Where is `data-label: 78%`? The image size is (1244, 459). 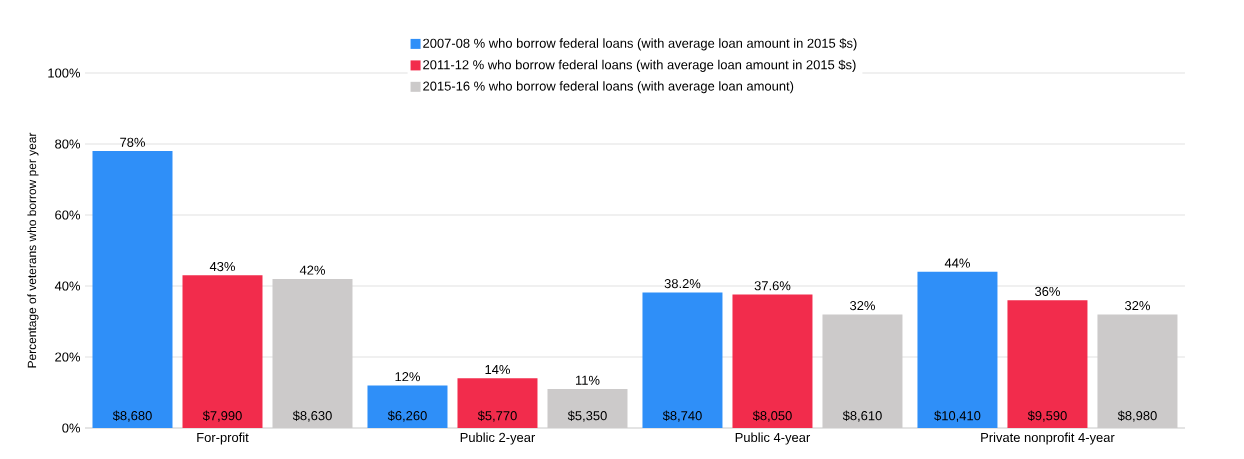 data-label: 78% is located at coordinates (132, 142).